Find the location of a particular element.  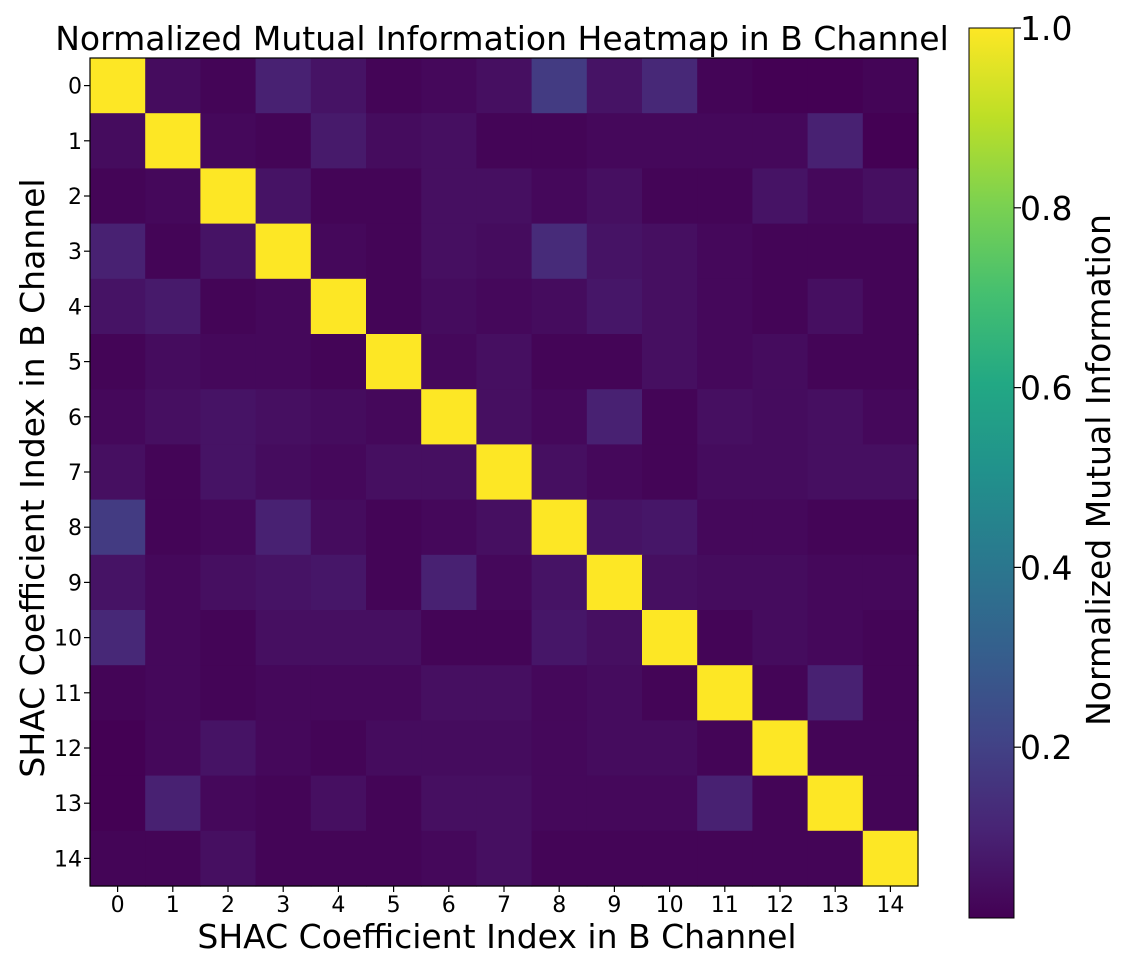

x-tick-label: 5 is located at coordinates (394, 905).